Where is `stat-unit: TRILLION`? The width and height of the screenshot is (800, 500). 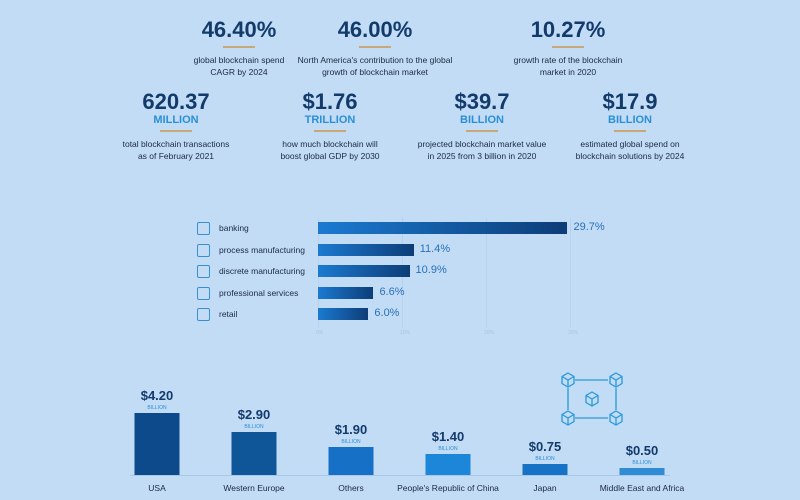
stat-unit: TRILLION is located at coordinates (330, 120).